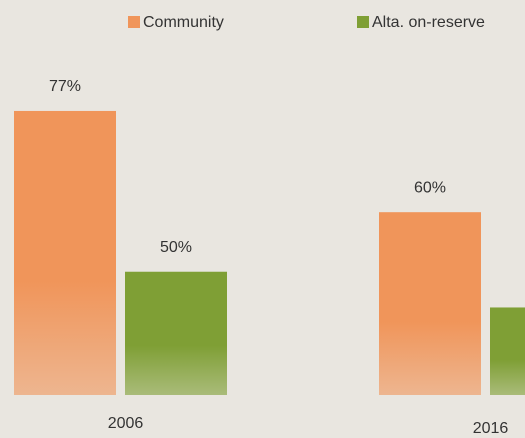 The width and height of the screenshot is (525, 438). Describe the element at coordinates (176, 247) in the screenshot. I see `data-label: 50%` at that location.